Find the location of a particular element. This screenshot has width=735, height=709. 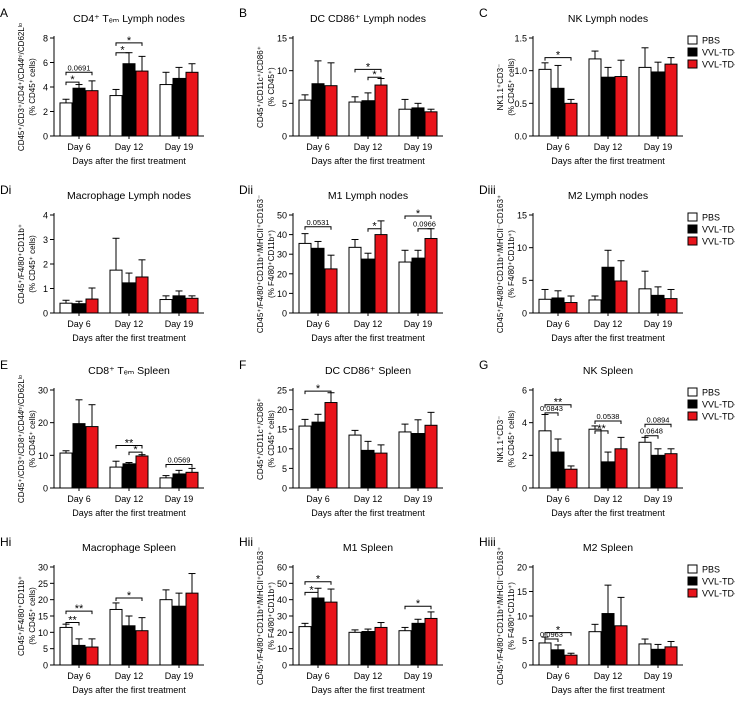

y-axis-label: (% F4/80⁺CD11b⁺) is located at coordinates (271, 616).